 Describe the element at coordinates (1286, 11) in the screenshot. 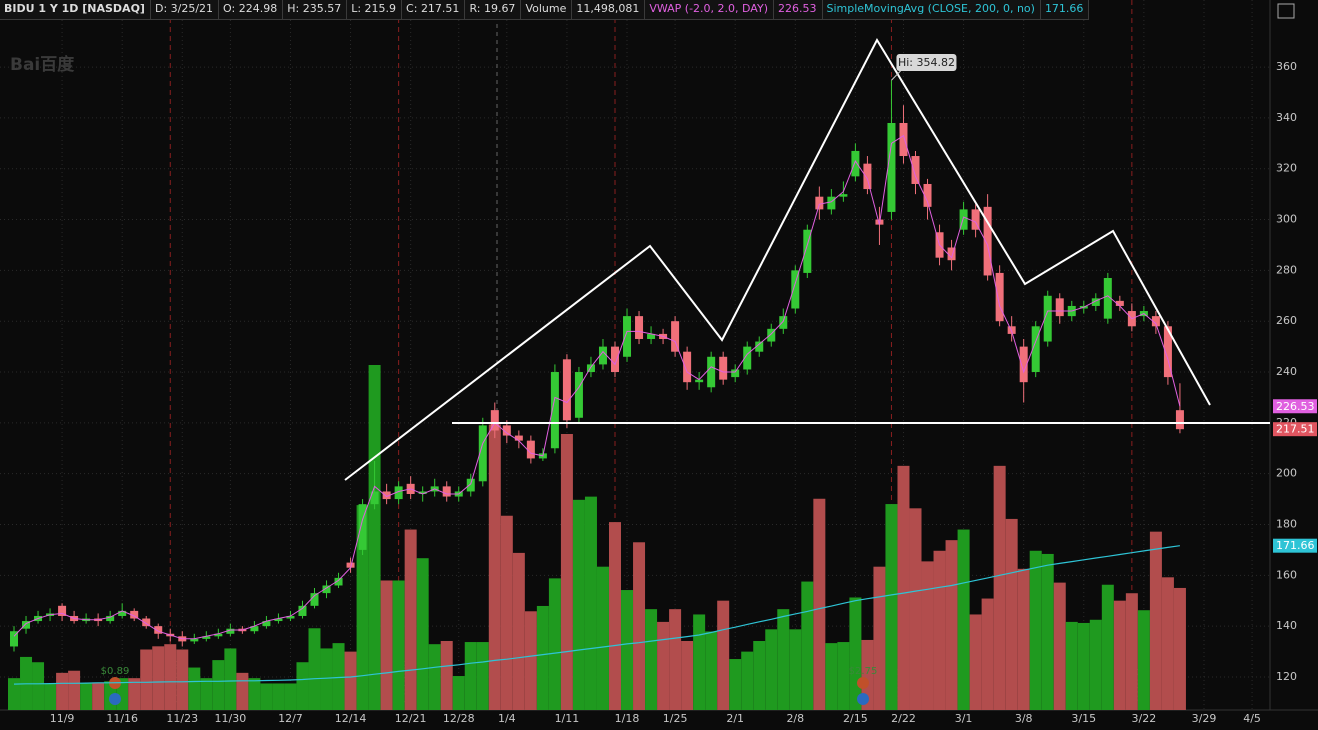

I see `window-icon` at that location.